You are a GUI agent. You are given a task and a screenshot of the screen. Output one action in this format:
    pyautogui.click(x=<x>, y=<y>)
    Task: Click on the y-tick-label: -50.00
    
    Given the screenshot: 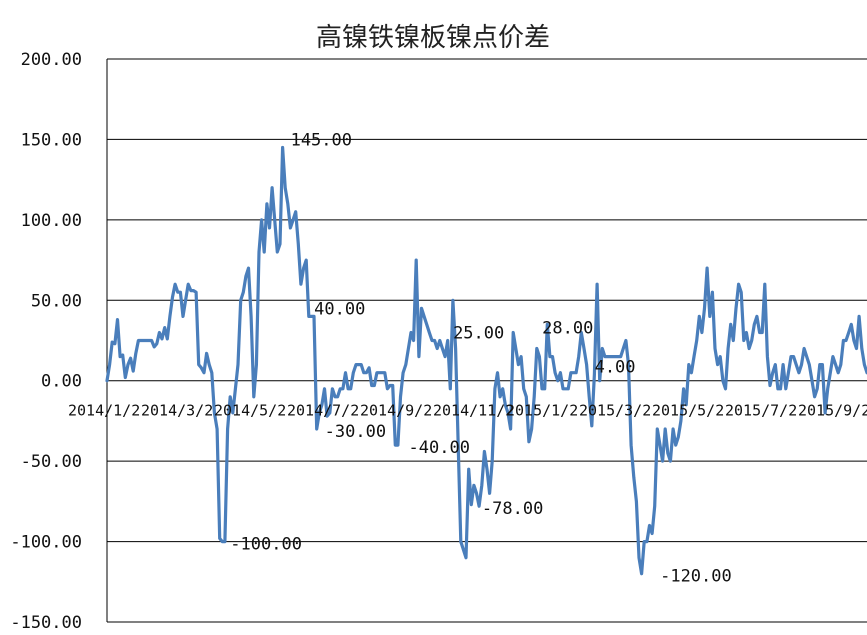 What is the action you would take?
    pyautogui.click(x=51, y=462)
    